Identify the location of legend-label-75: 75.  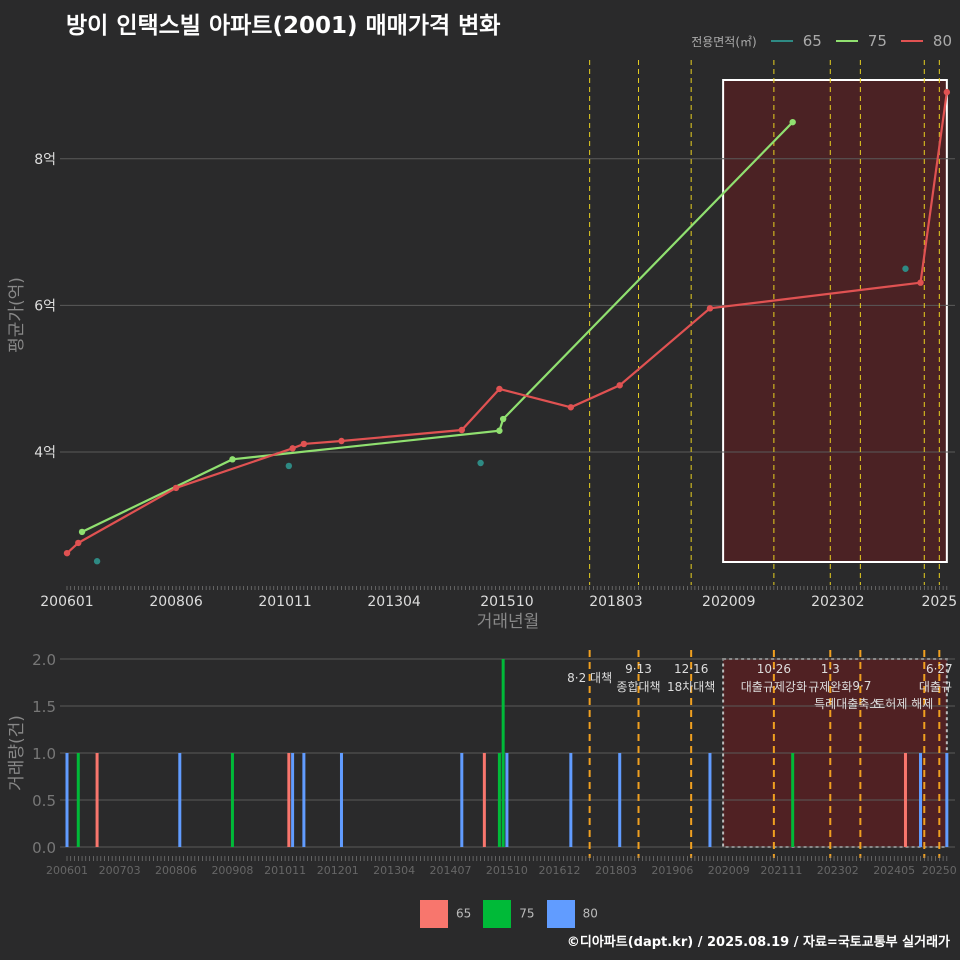
(877, 41).